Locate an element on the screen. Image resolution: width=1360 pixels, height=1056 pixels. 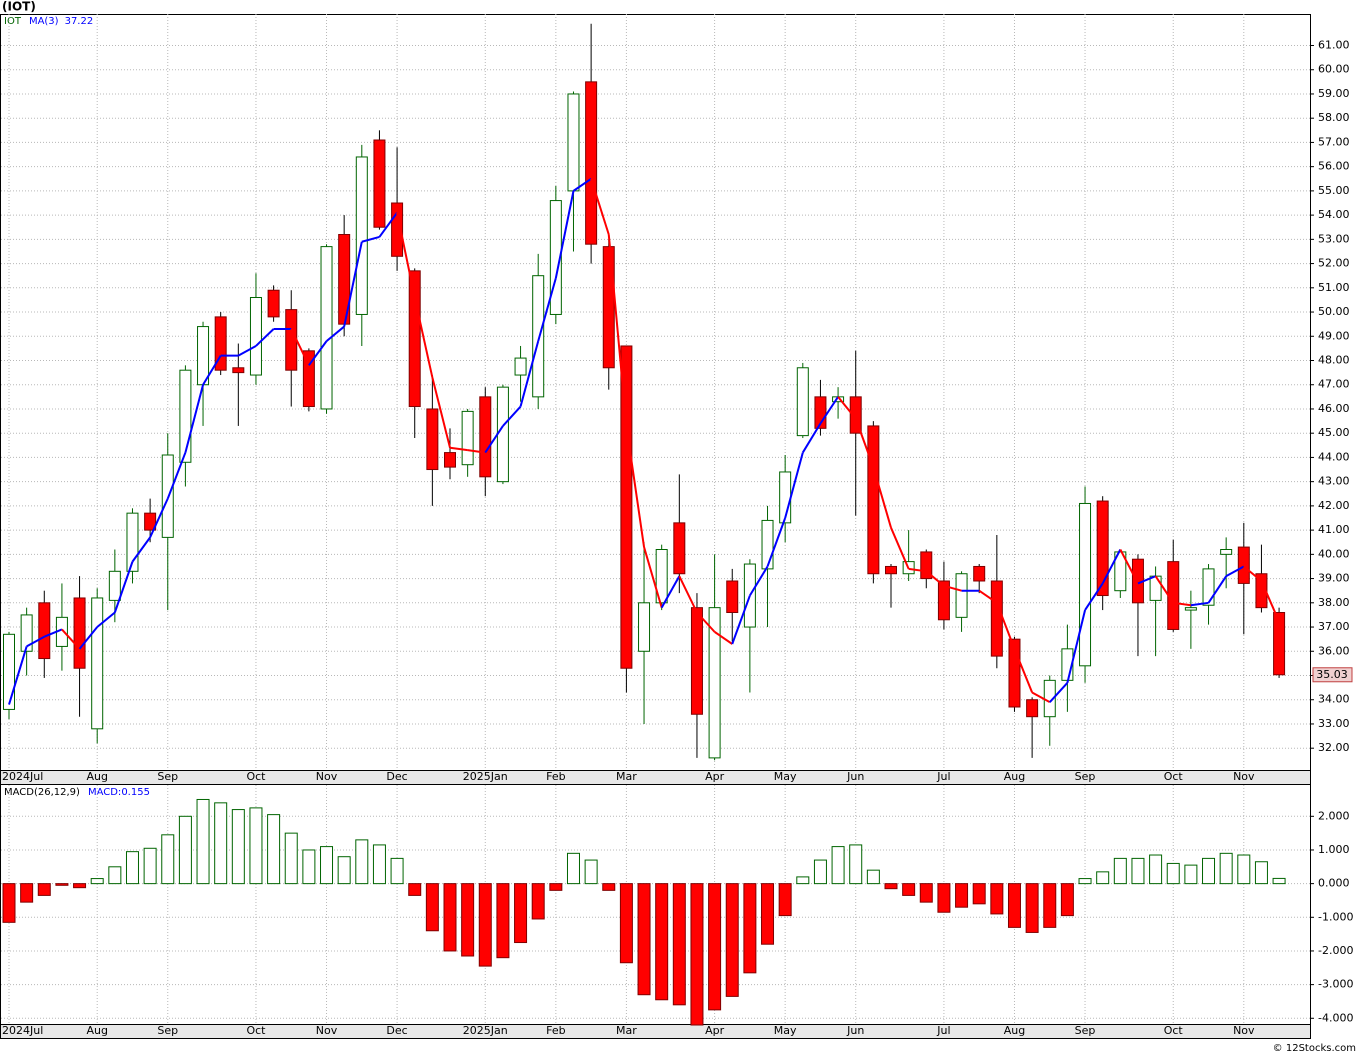
y-tick-label: 57.00 is located at coordinates (1334, 141).